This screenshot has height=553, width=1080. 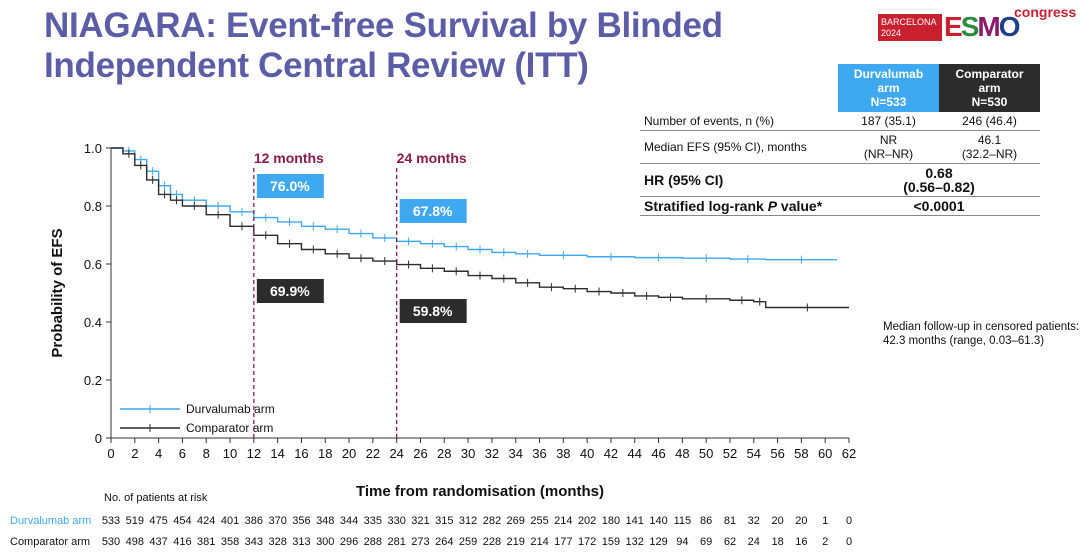 What do you see at coordinates (849, 453) in the screenshot?
I see `x-tick-label: 62` at bounding box center [849, 453].